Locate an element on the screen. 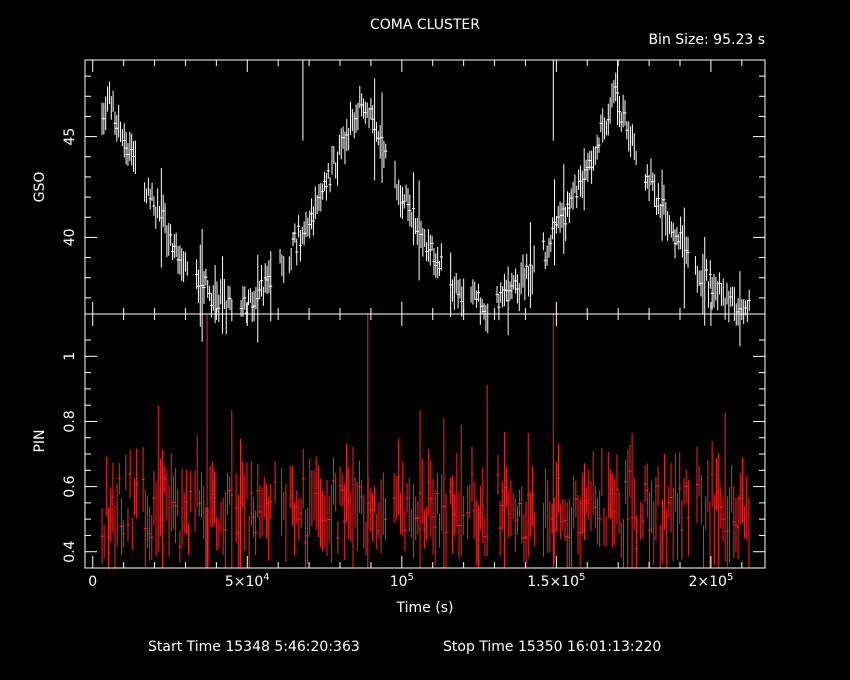 The height and width of the screenshot is (680, 850). pin-ytick-label: 0.4 is located at coordinates (70, 551).